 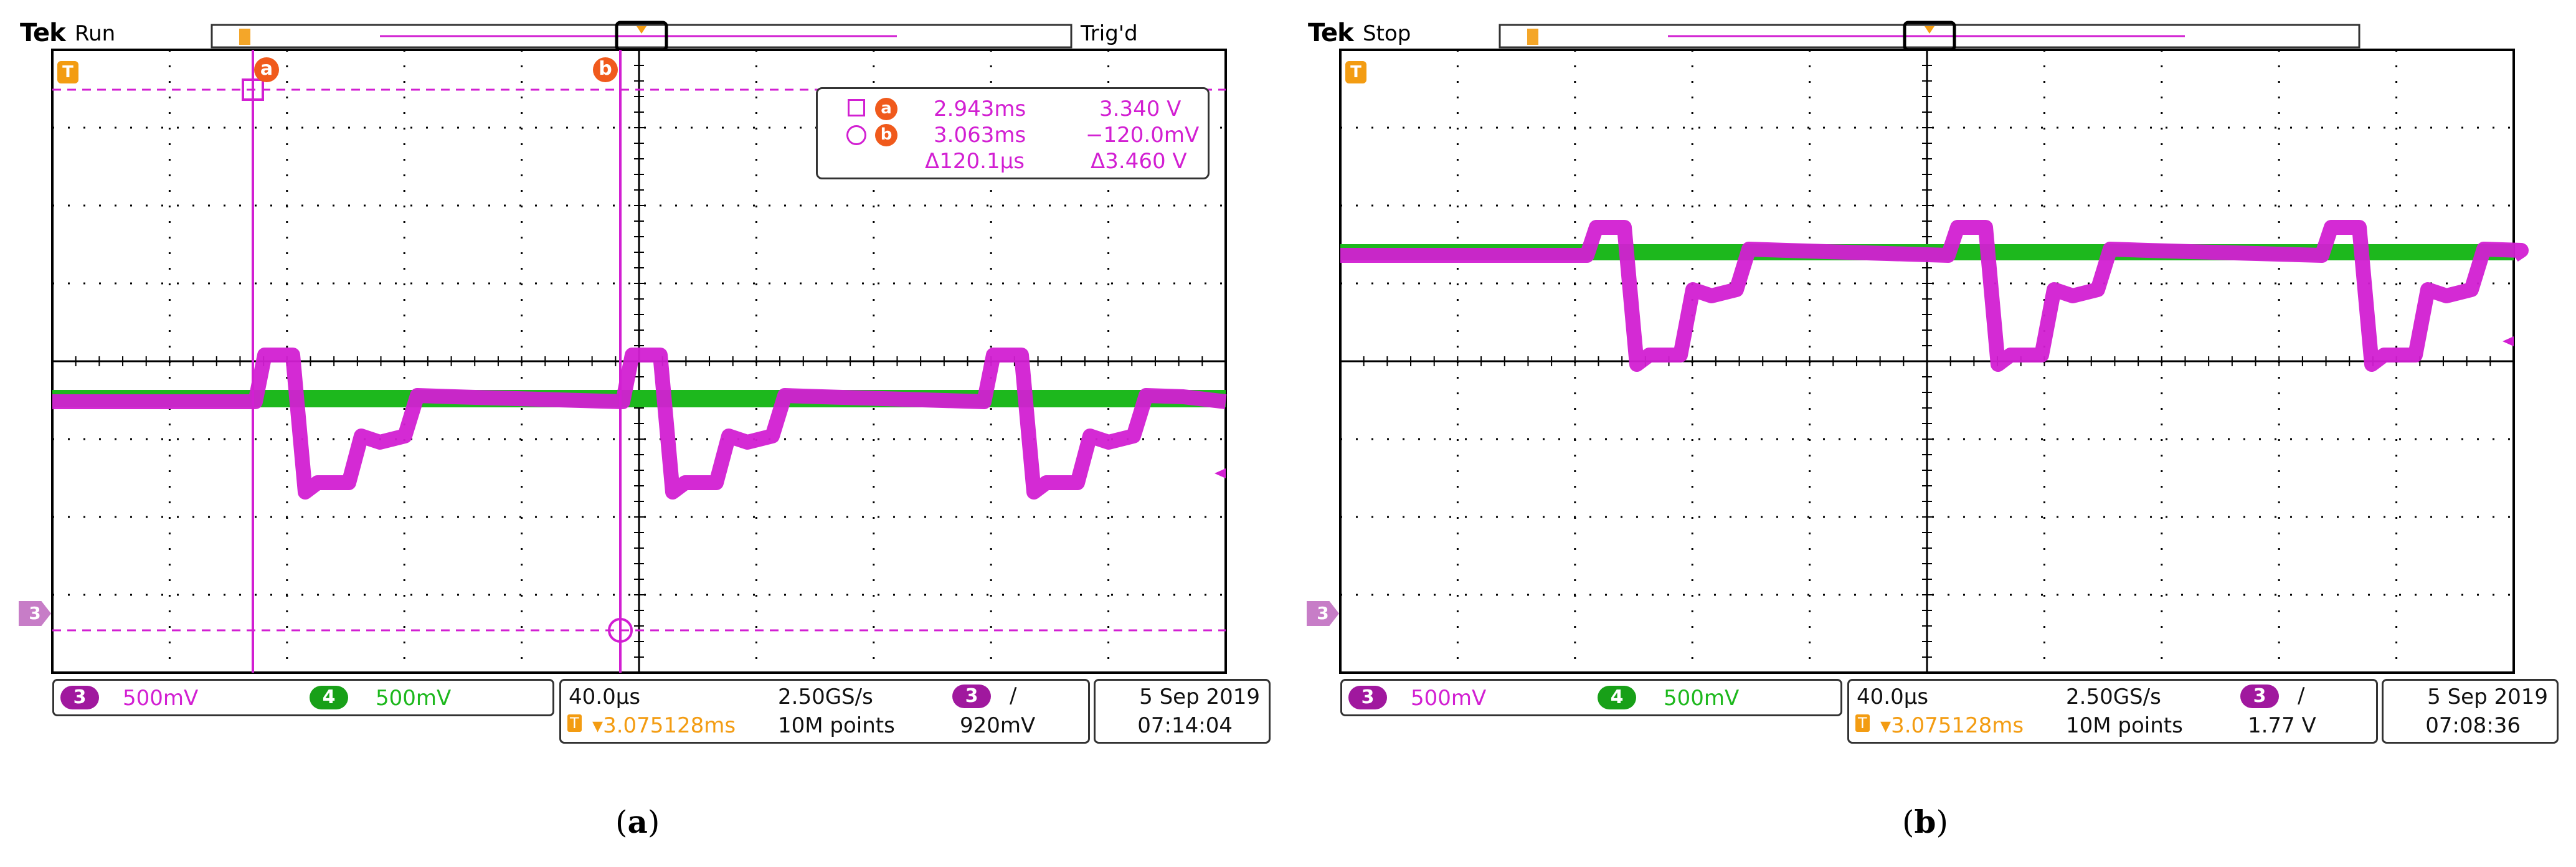 I want to click on ch3-ground-marker: 3, so click(x=35, y=613).